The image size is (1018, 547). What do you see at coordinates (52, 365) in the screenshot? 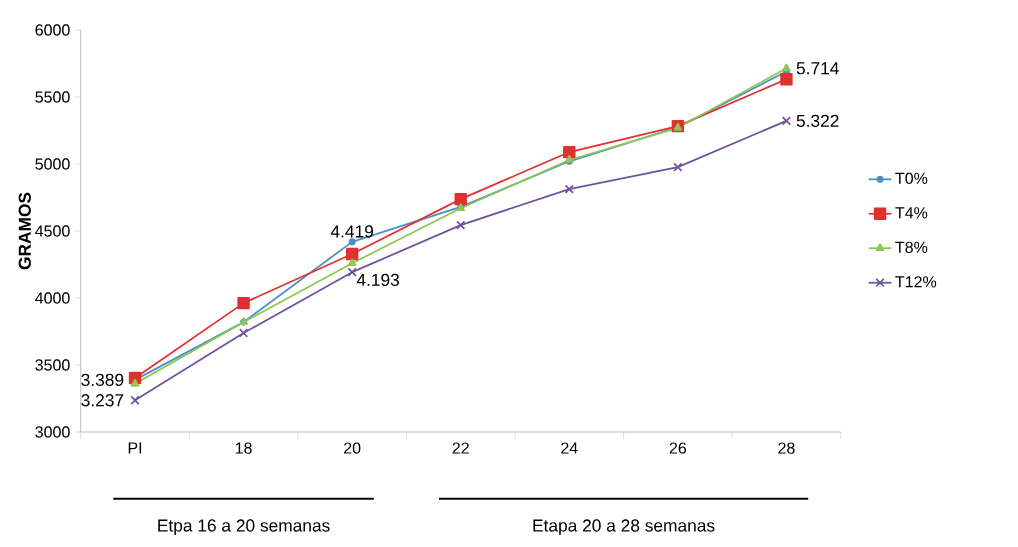
I see `y-tick-label: 3500` at bounding box center [52, 365].